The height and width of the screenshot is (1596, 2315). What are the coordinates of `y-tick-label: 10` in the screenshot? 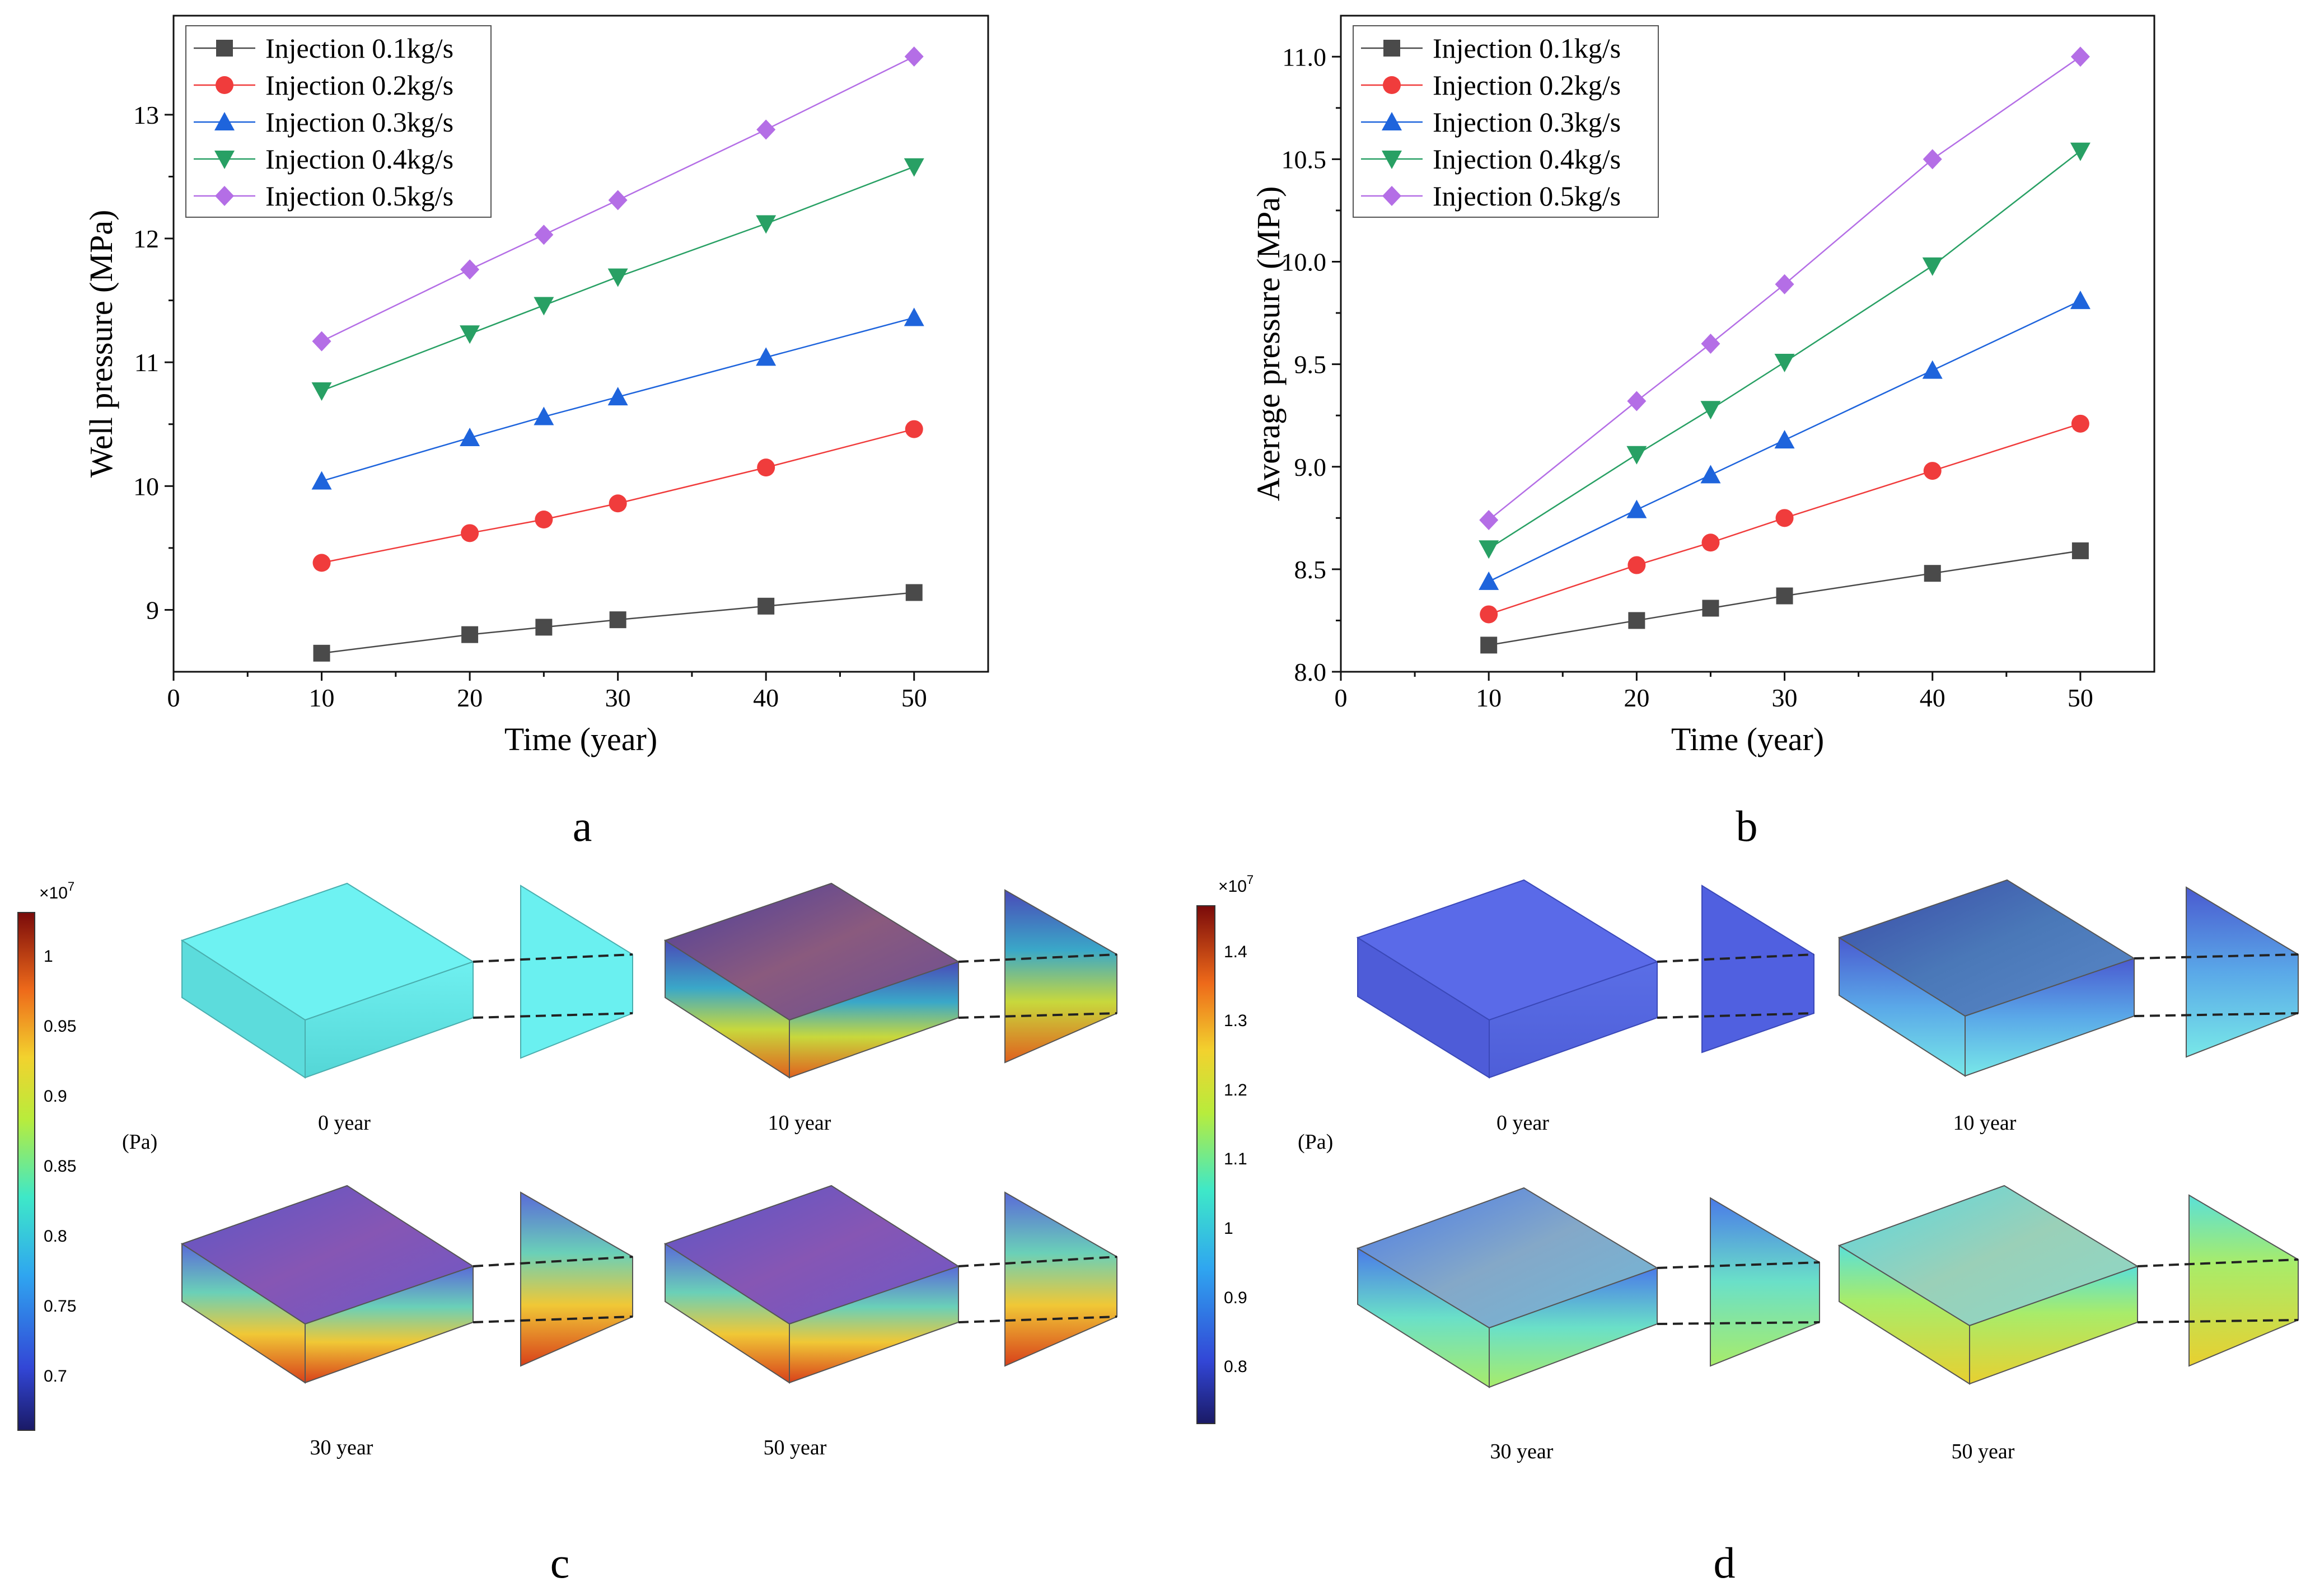 It's located at (146, 486).